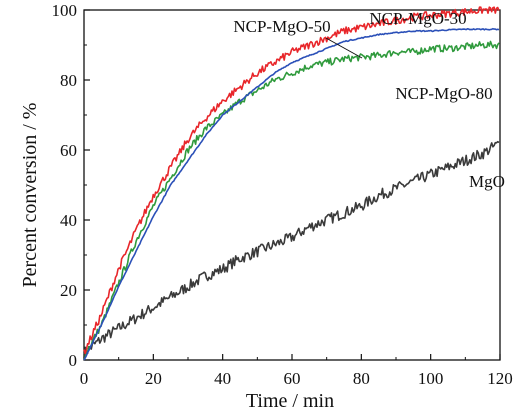 This screenshot has height=414, width=528. I want to click on y-tick-label: 40, so click(68, 220).